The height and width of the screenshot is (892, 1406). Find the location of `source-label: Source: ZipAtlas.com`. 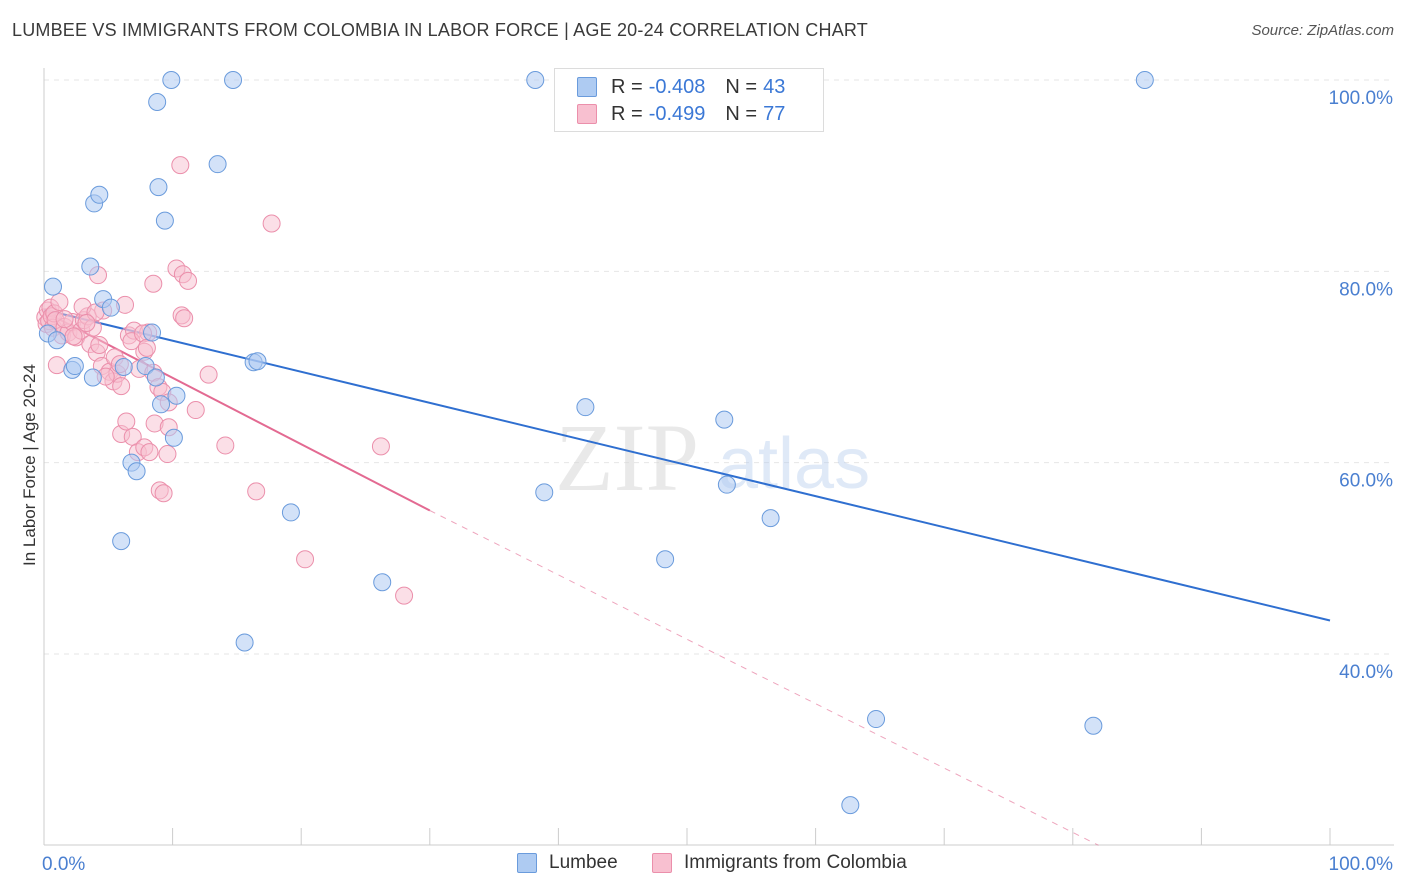

source-label: Source: ZipAtlas.com is located at coordinates (1322, 30).